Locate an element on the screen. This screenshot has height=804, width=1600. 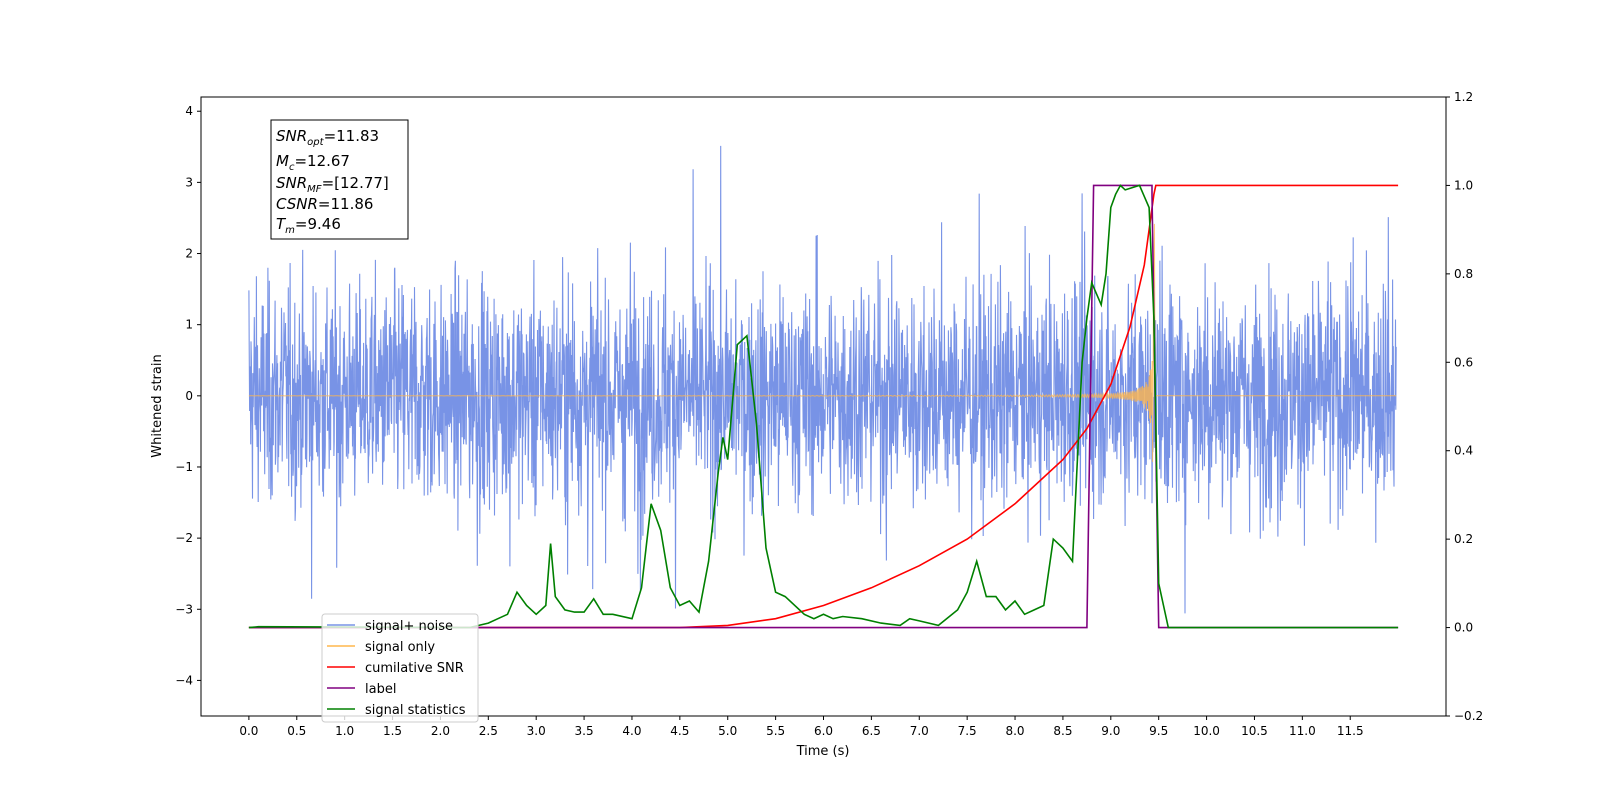
x-tick-label: 2.5 is located at coordinates (488, 731).